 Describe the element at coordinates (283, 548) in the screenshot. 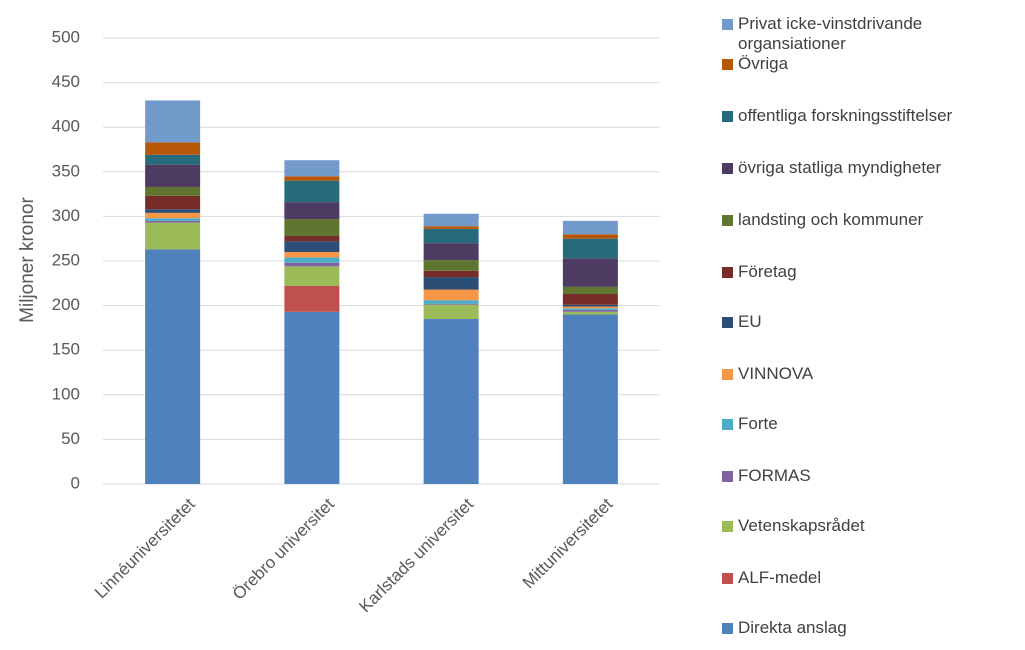

I see `x-tick-label: Örebro universitet` at that location.